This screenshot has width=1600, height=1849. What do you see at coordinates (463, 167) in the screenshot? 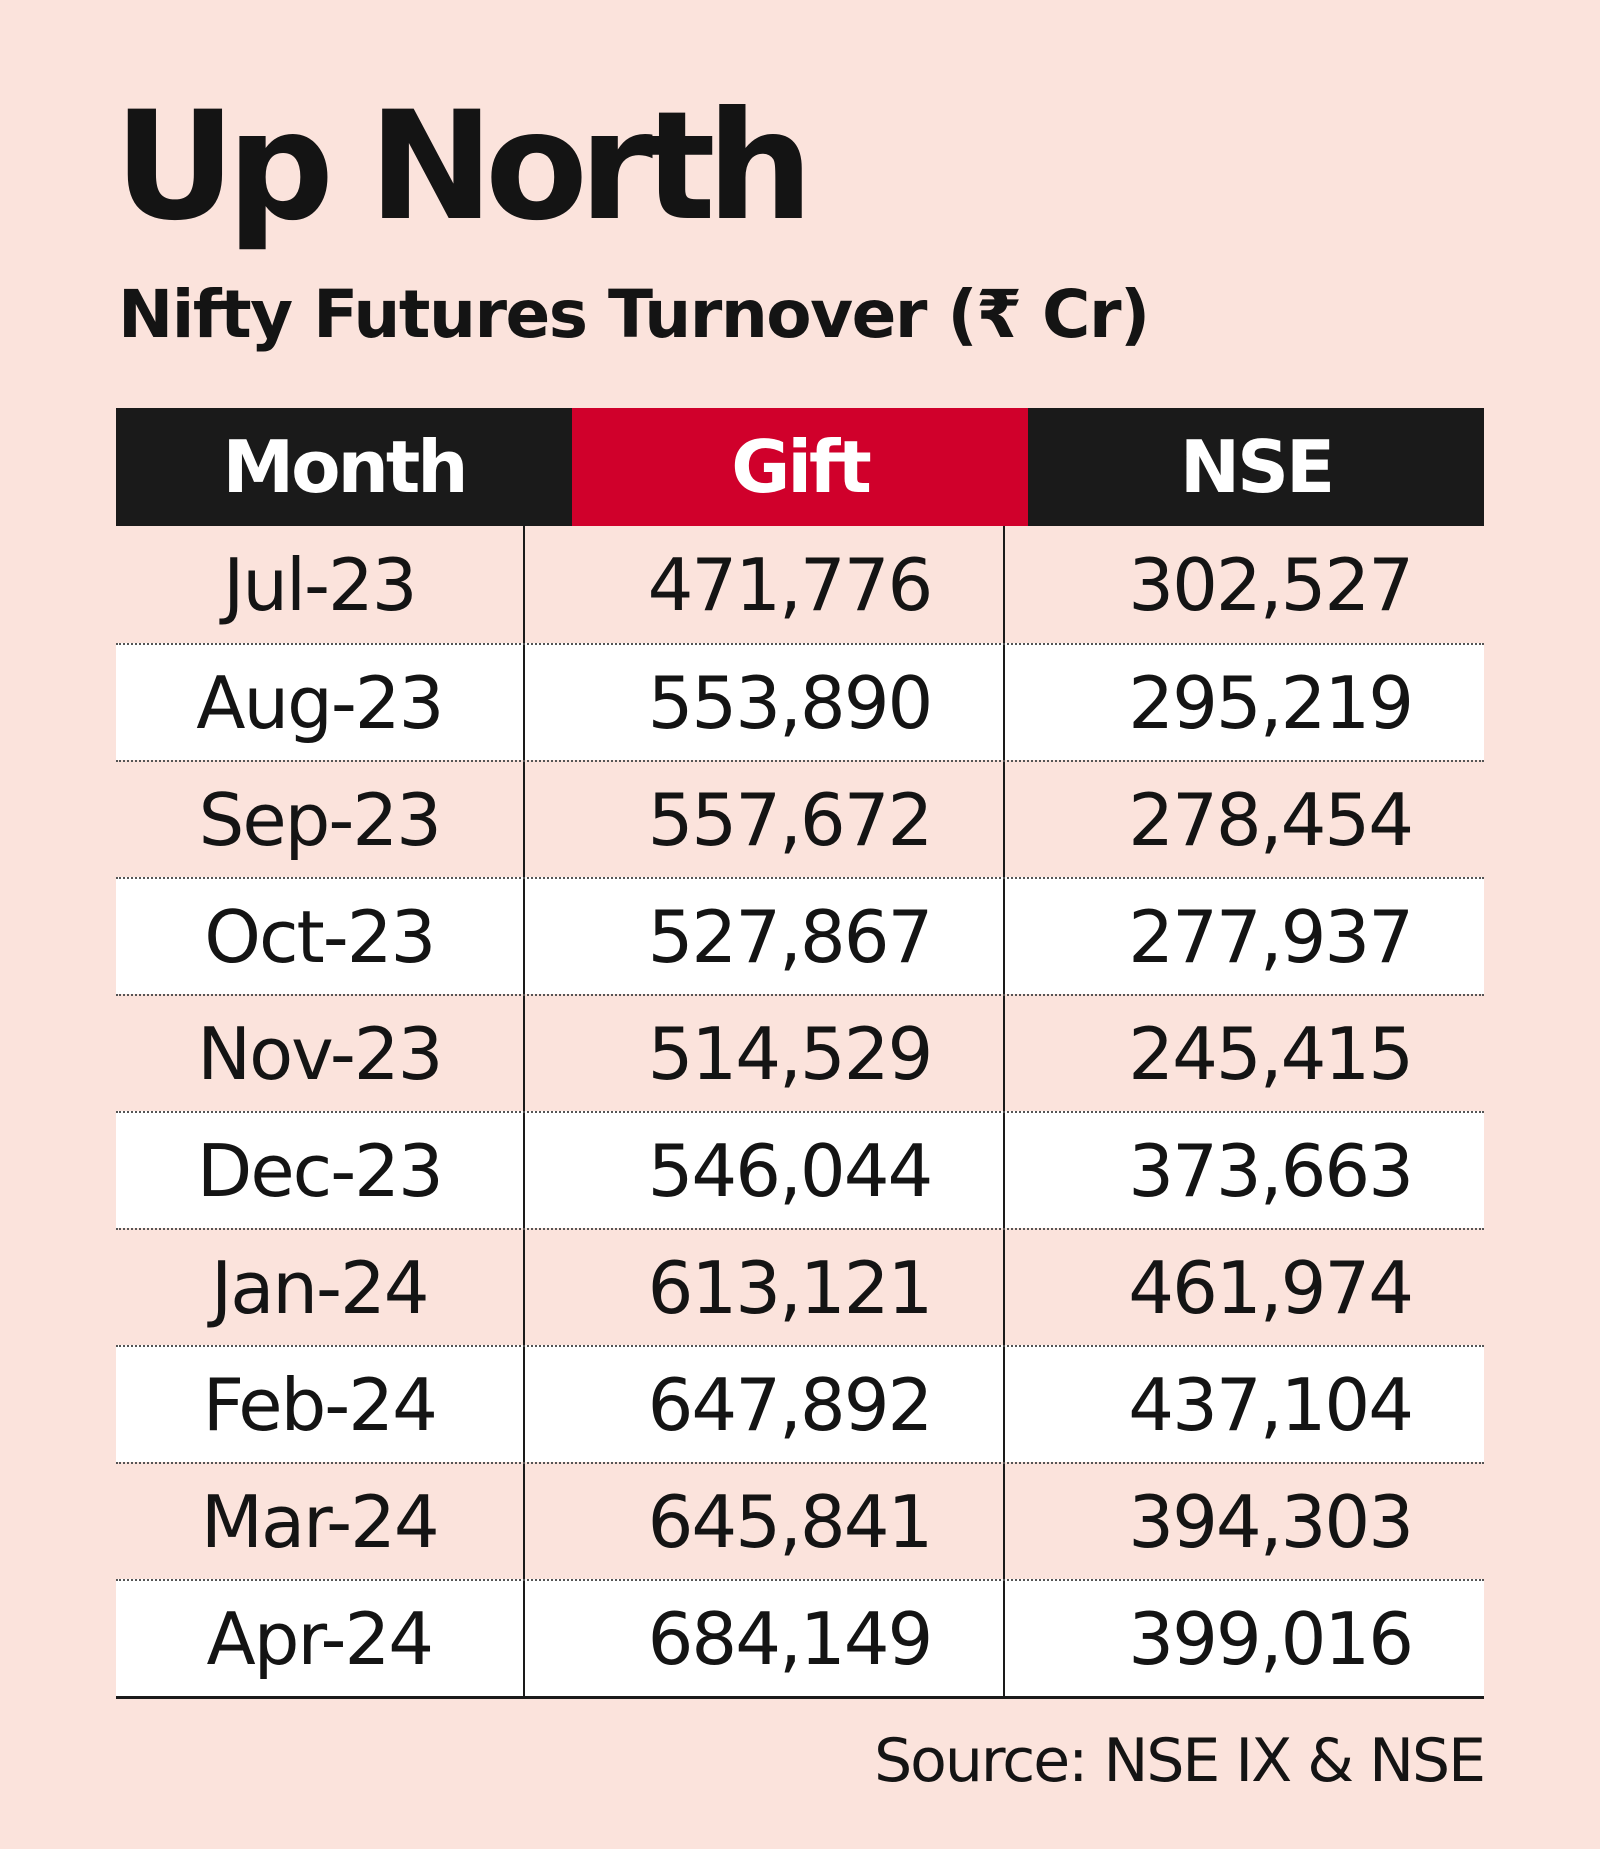
I see `chart-title: Up North` at bounding box center [463, 167].